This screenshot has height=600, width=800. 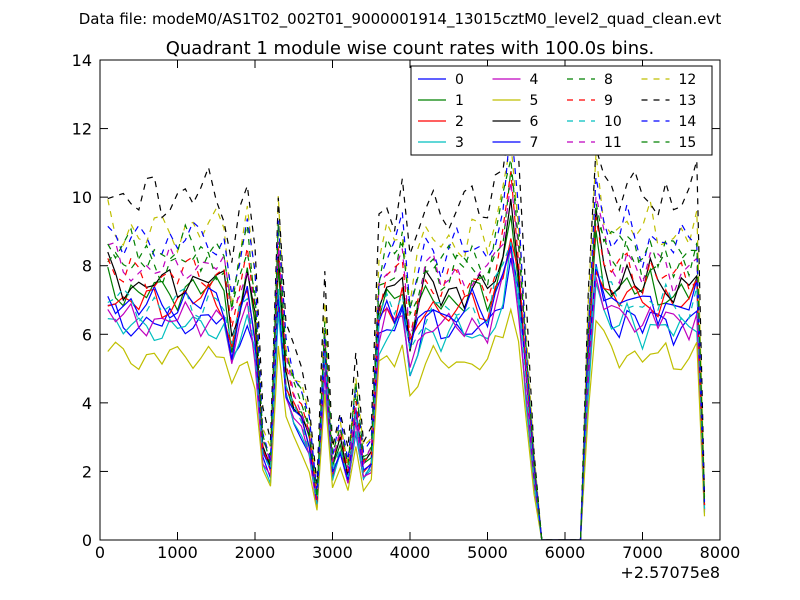 What do you see at coordinates (459, 80) in the screenshot?
I see `legend-label-0: 0` at bounding box center [459, 80].